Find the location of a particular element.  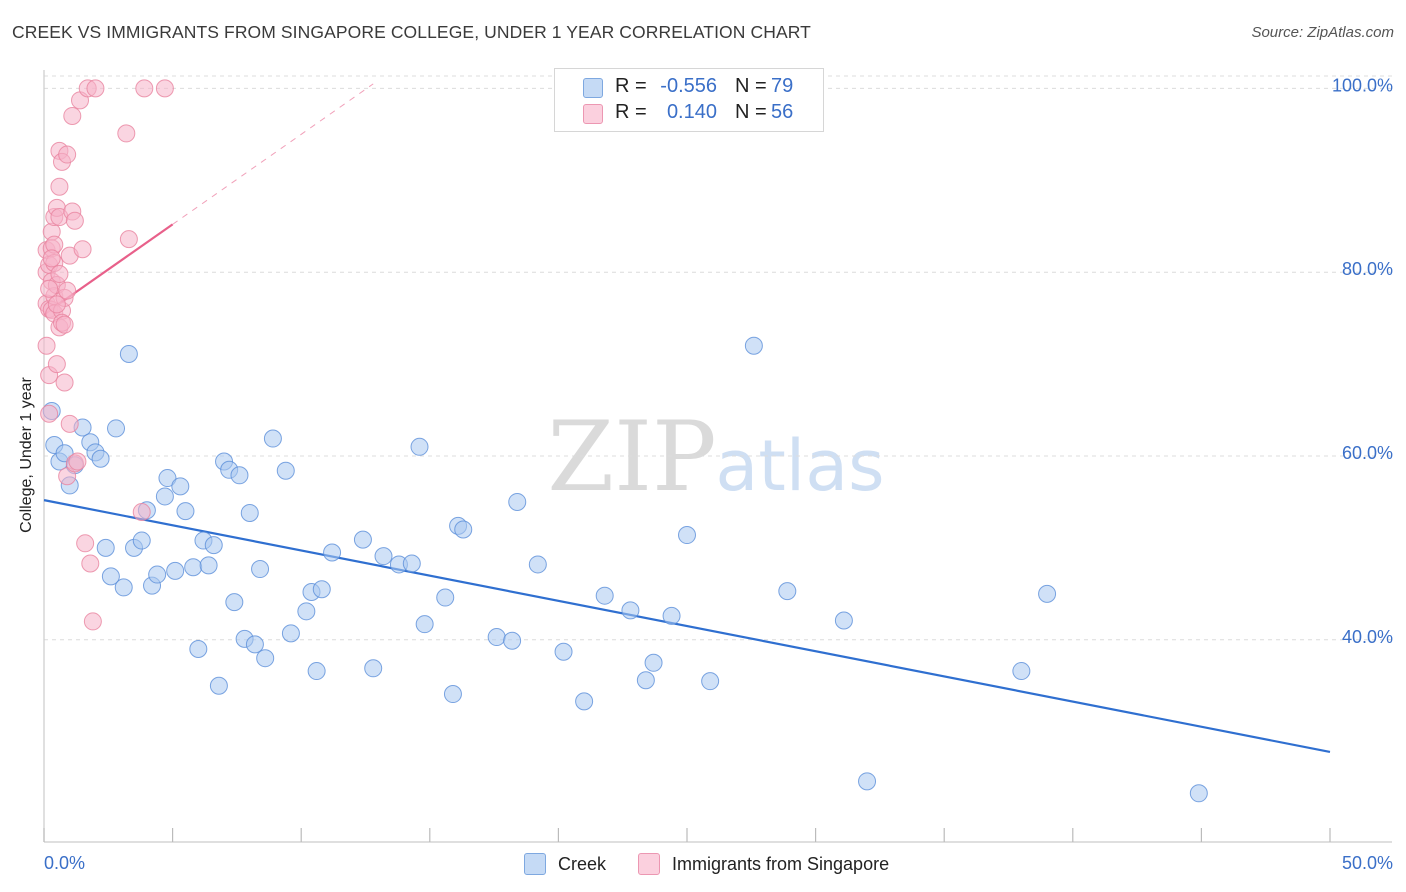

legend-item-singapore: Immigrants from Singapore is located at coordinates (763, 864).